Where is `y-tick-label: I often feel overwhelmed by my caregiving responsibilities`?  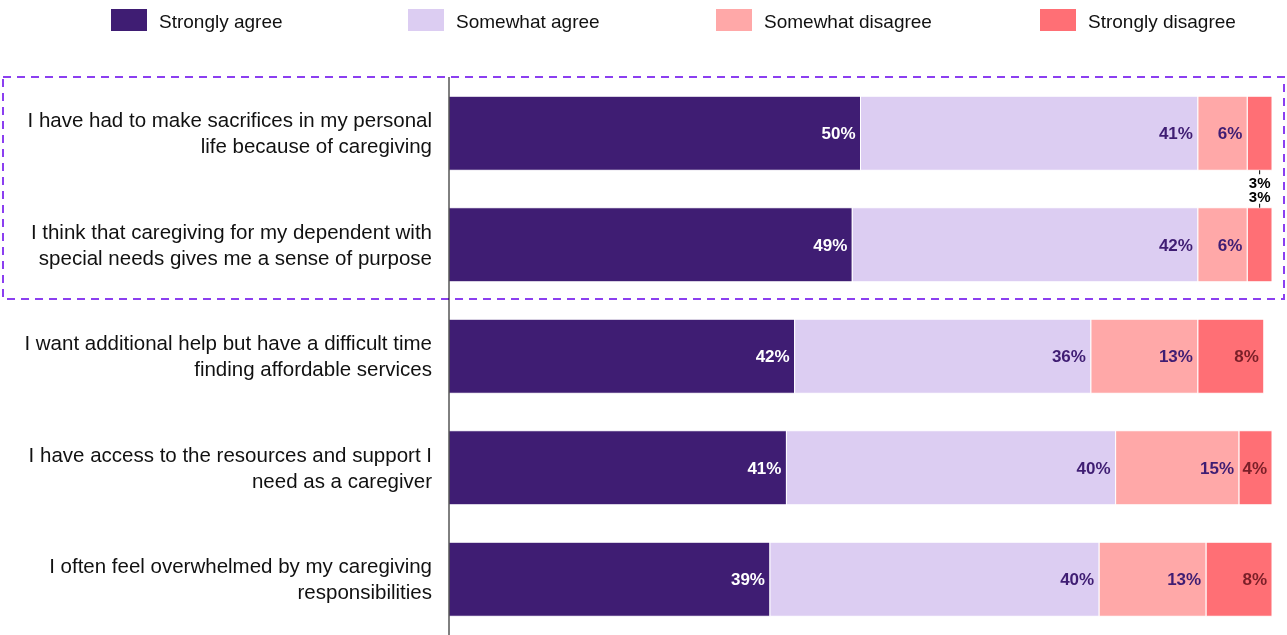
y-tick-label: I often feel overwhelmed by my caregiving responsibilities is located at coordinates (240, 579).